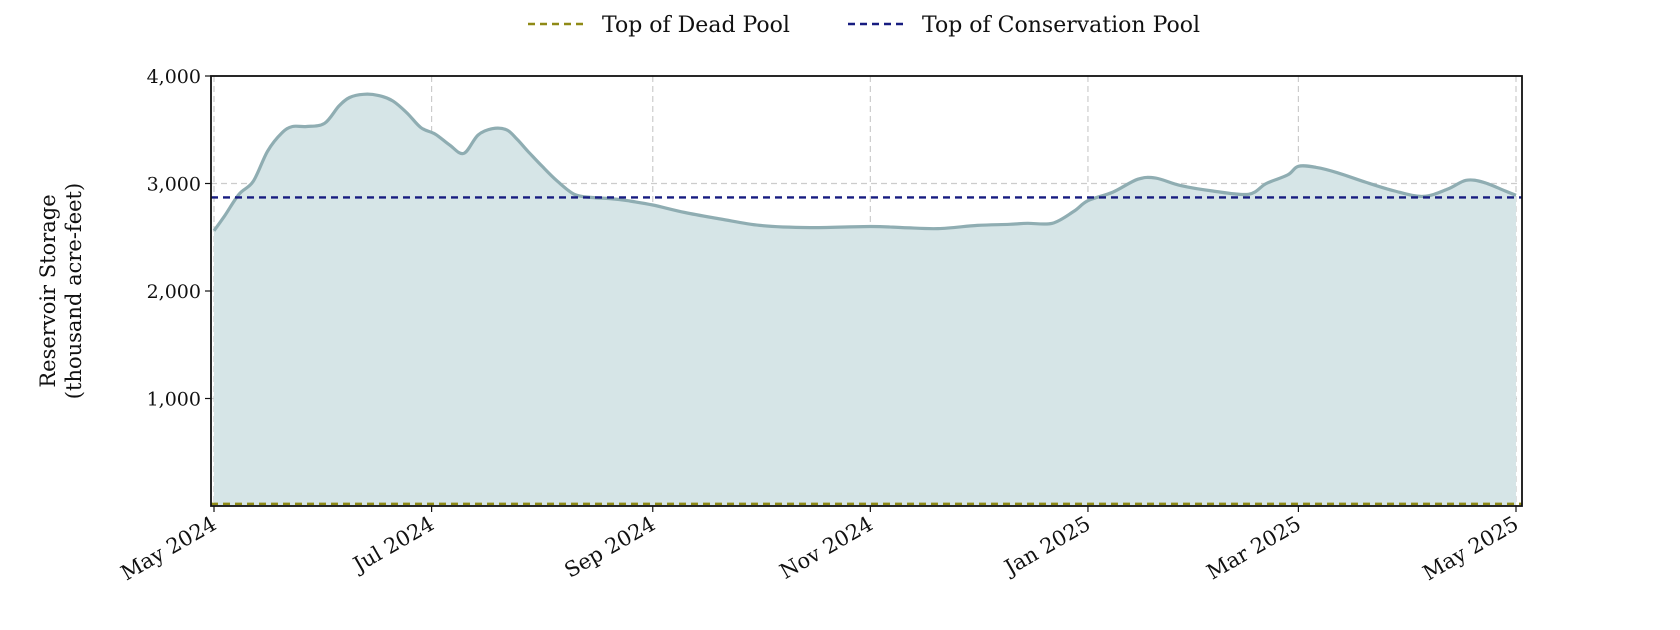 This screenshot has width=1680, height=630. What do you see at coordinates (74, 291) in the screenshot?
I see `y-axis-title-line2: (thousand acre-feet)` at bounding box center [74, 291].